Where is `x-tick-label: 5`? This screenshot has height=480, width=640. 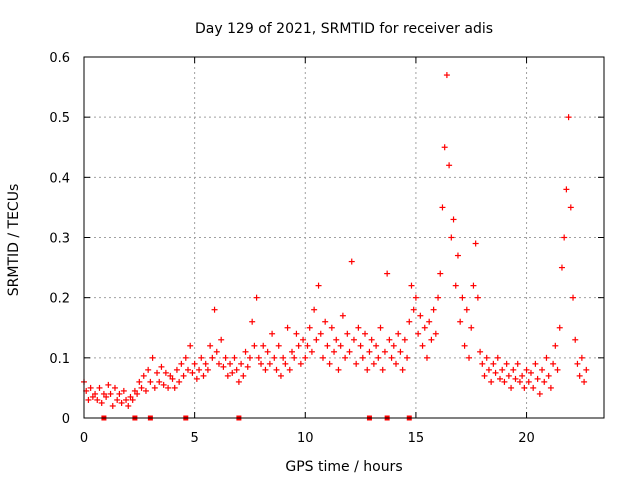 x-tick-label: 5 is located at coordinates (194, 438).